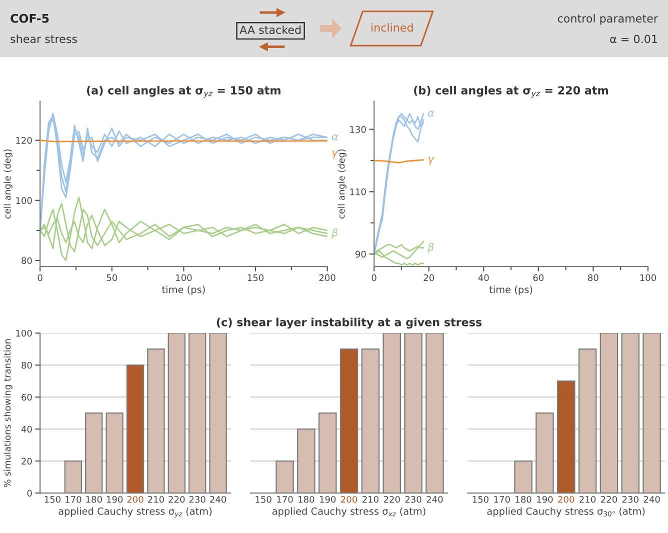 The image size is (668, 533). What do you see at coordinates (349, 512) in the screenshot?
I see `x-axis-title: applied Cauchy stress σ$_{xz}$ (atm)` at bounding box center [349, 512].